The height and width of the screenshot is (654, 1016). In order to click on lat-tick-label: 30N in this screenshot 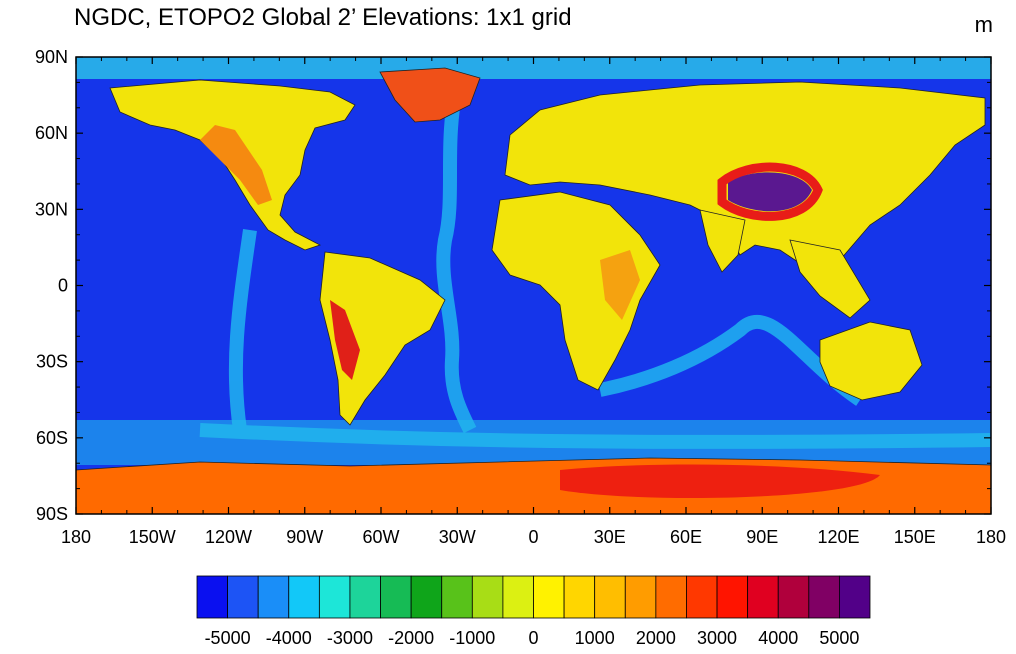, I will do `click(51, 209)`.